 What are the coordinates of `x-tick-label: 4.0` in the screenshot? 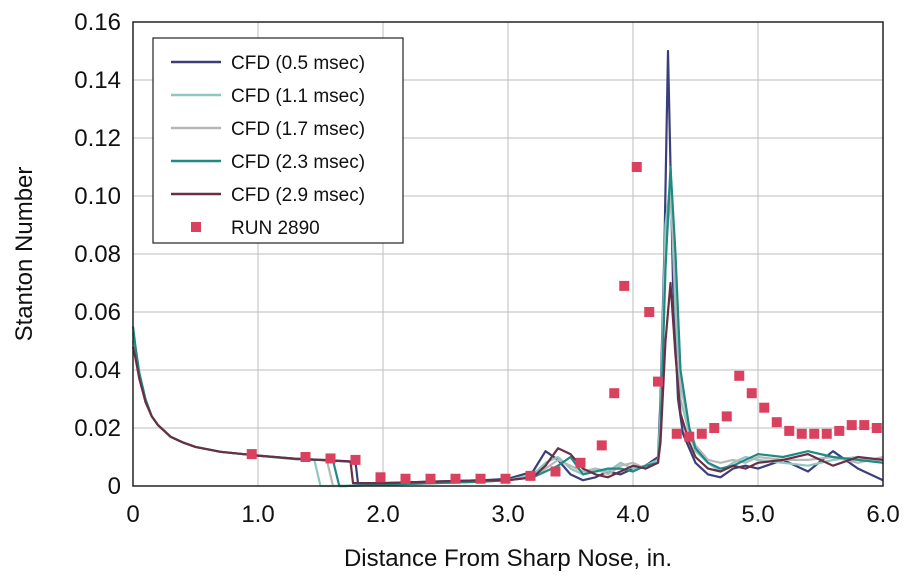 It's located at (632, 514).